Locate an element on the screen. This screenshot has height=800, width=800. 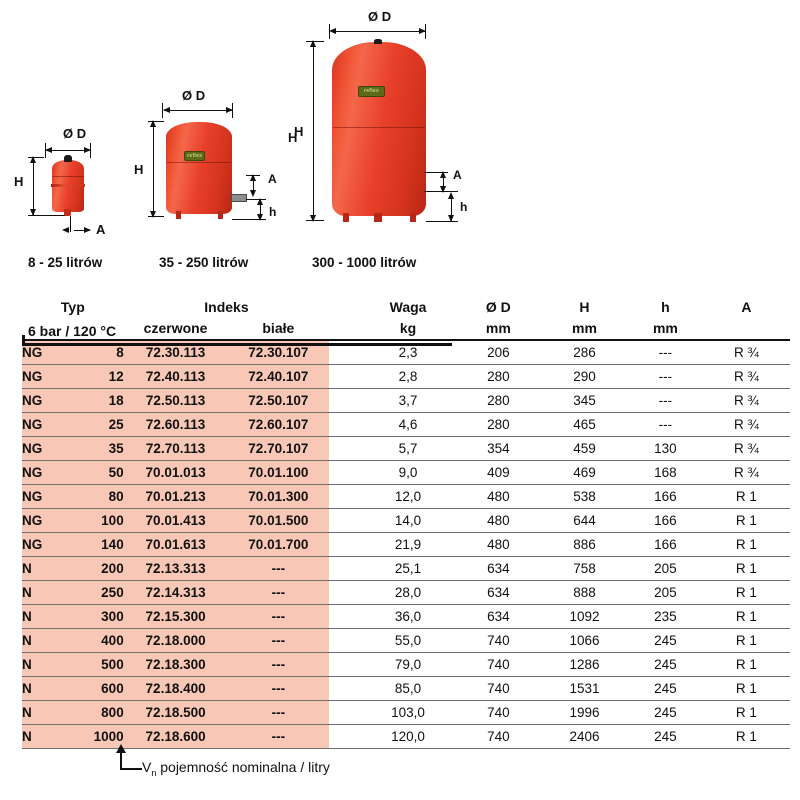
cell-waga: 4,6 is located at coordinates (408, 424).